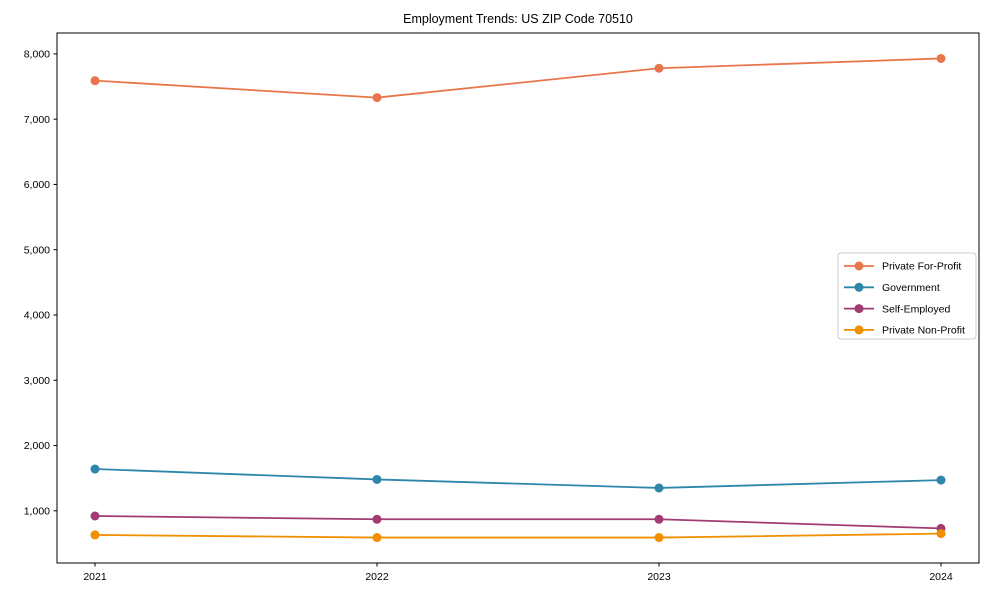 Image resolution: width=1000 pixels, height=600 pixels. I want to click on x-tick-label: 2024, so click(941, 577).